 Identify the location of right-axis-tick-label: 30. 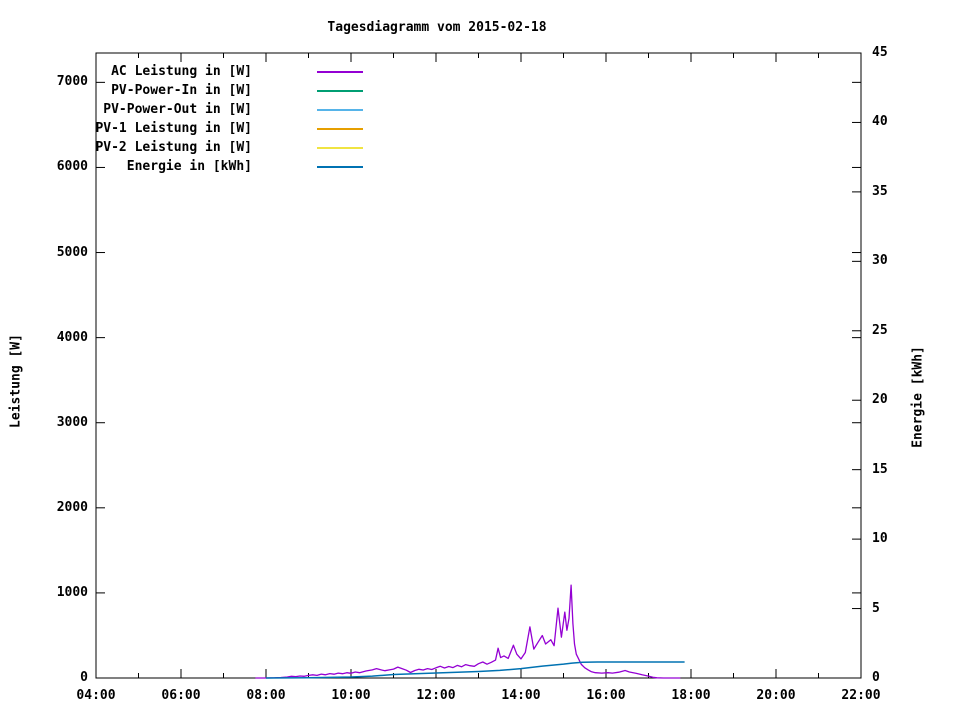
(880, 261).